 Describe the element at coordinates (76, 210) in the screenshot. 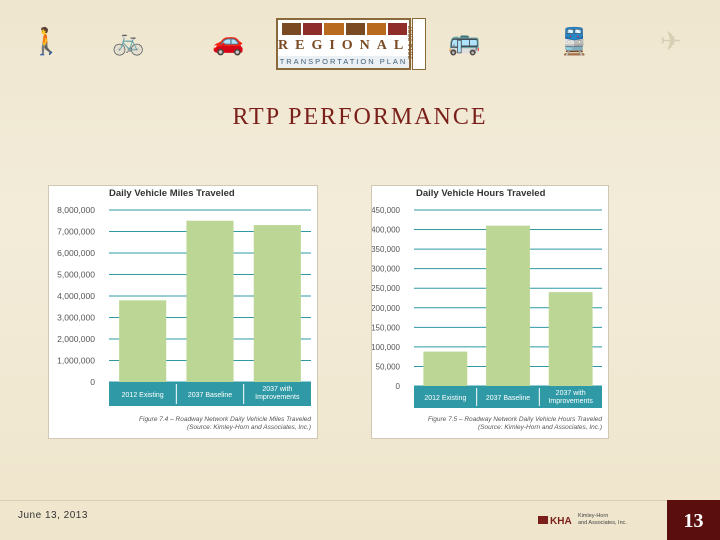

I see `chart-vmt-ytick: 8,000,000` at that location.